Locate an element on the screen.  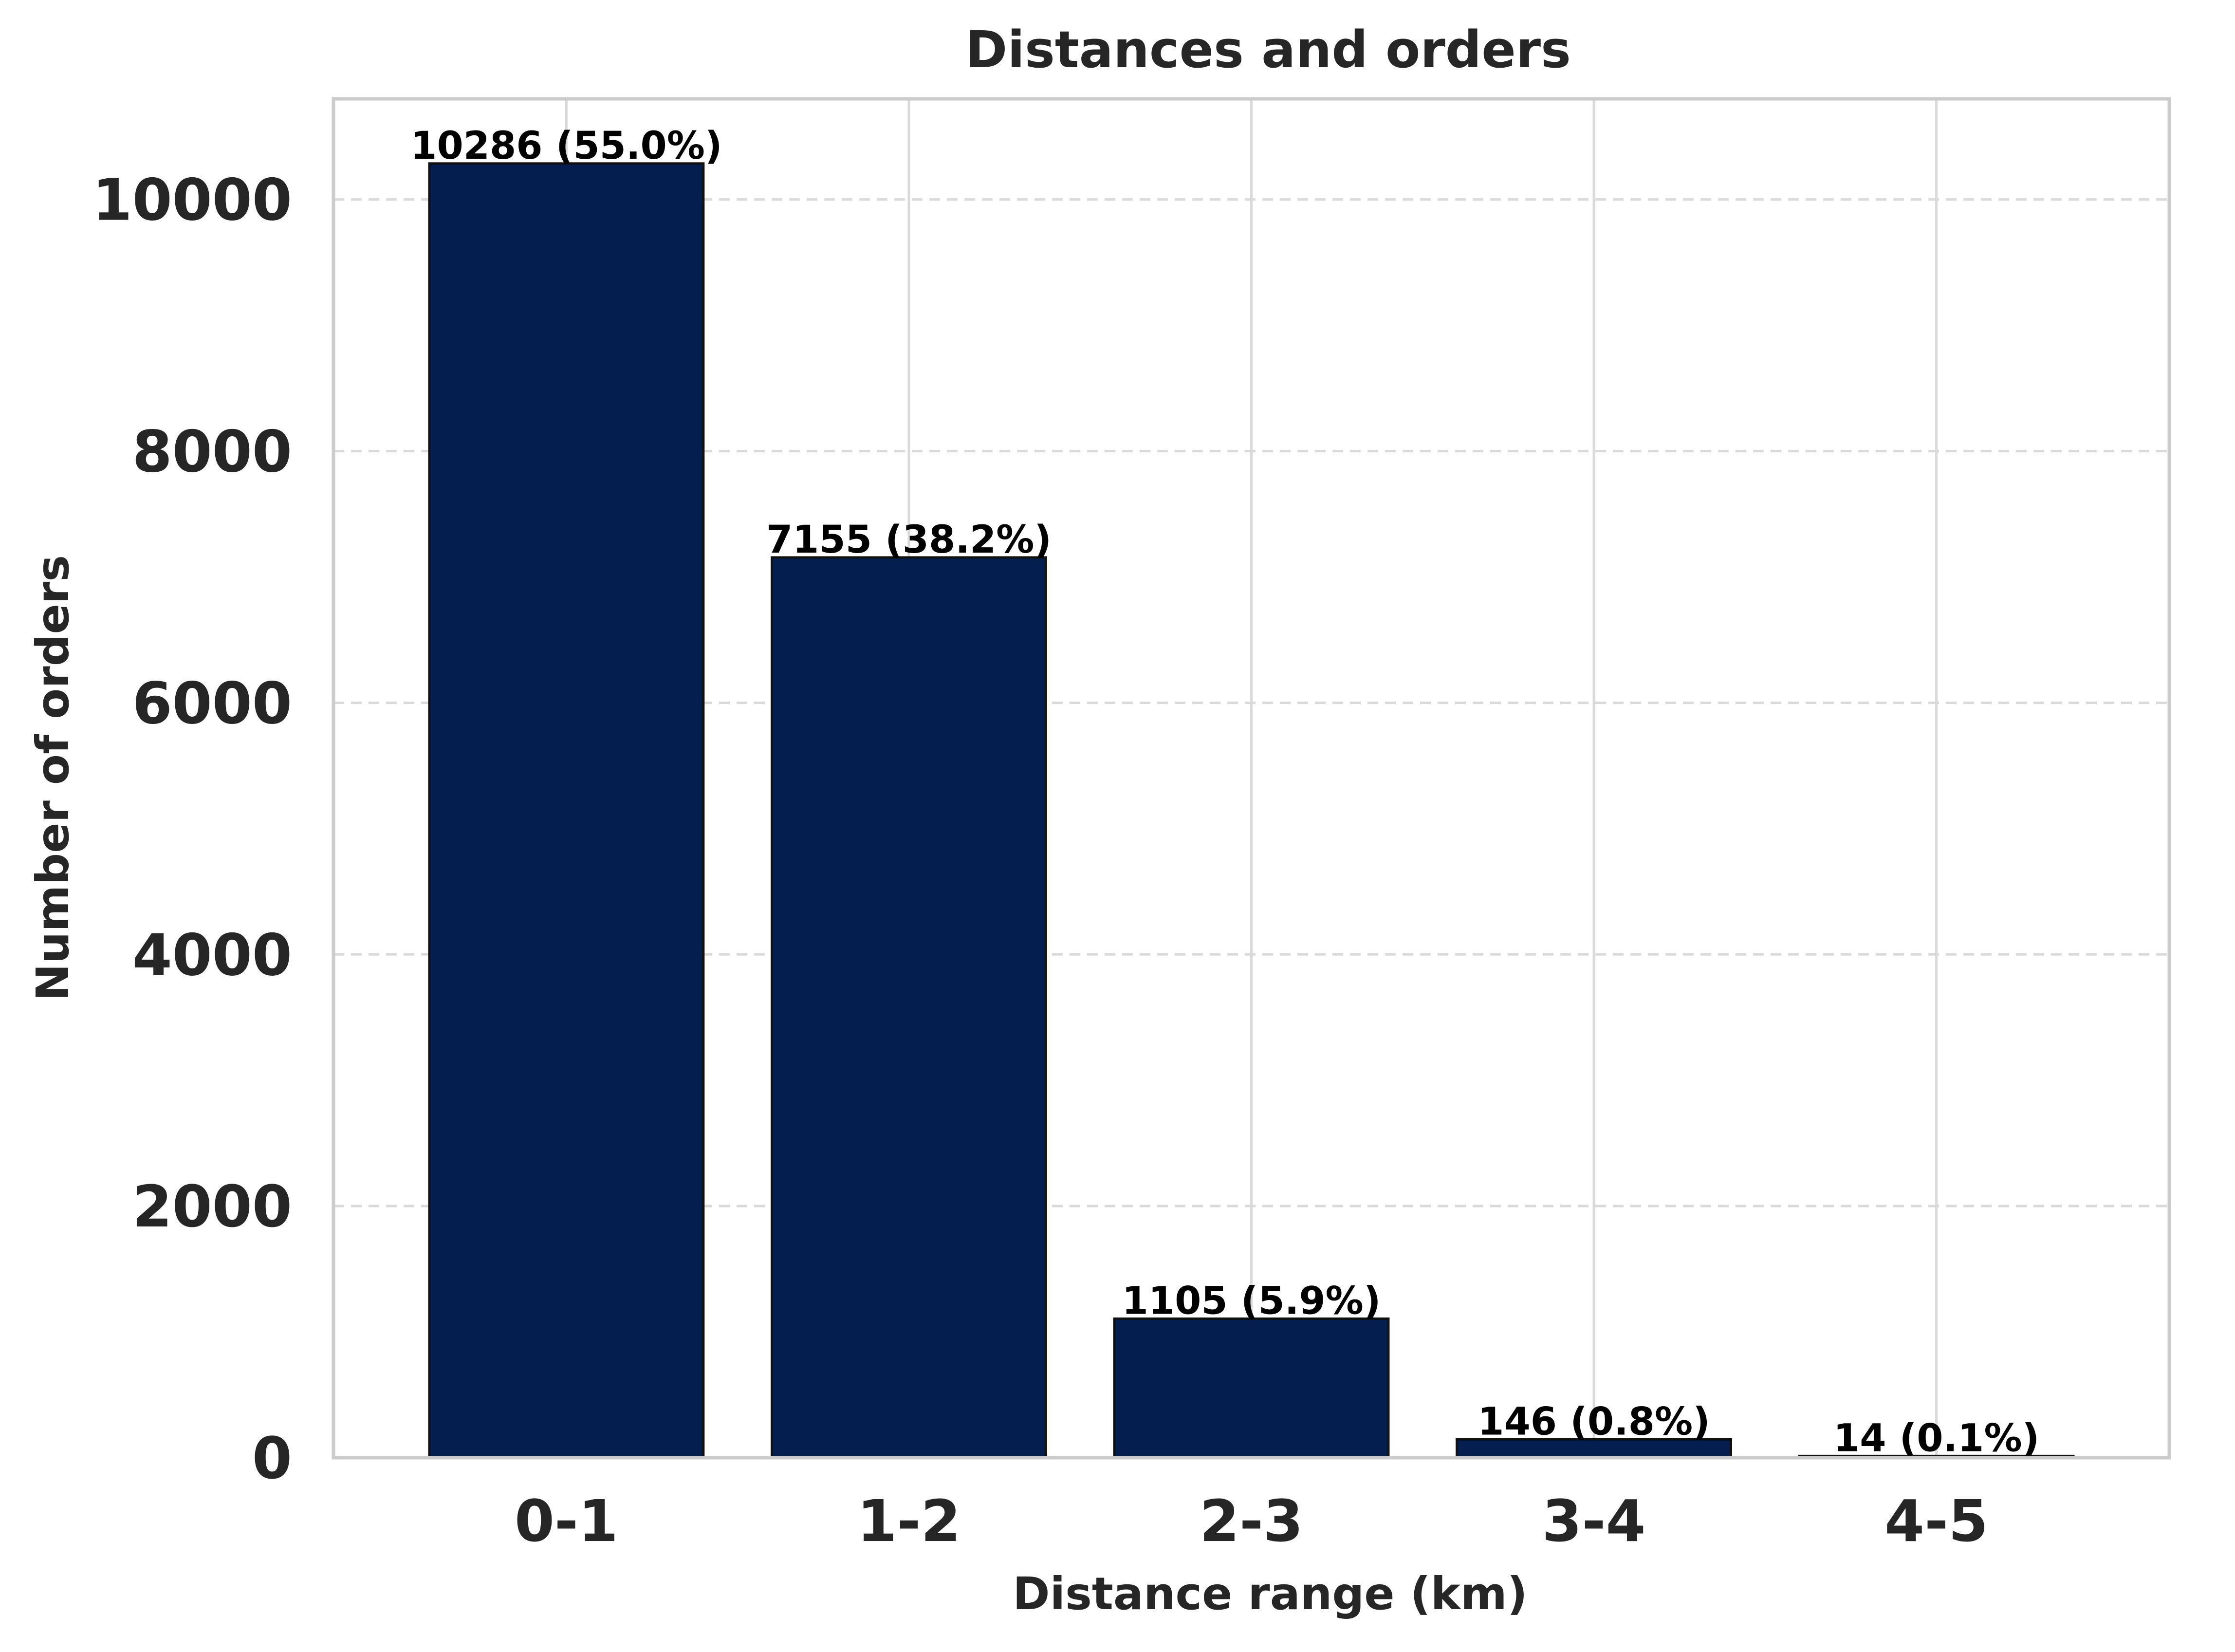
y-tick-label: 0 is located at coordinates (272, 1458).